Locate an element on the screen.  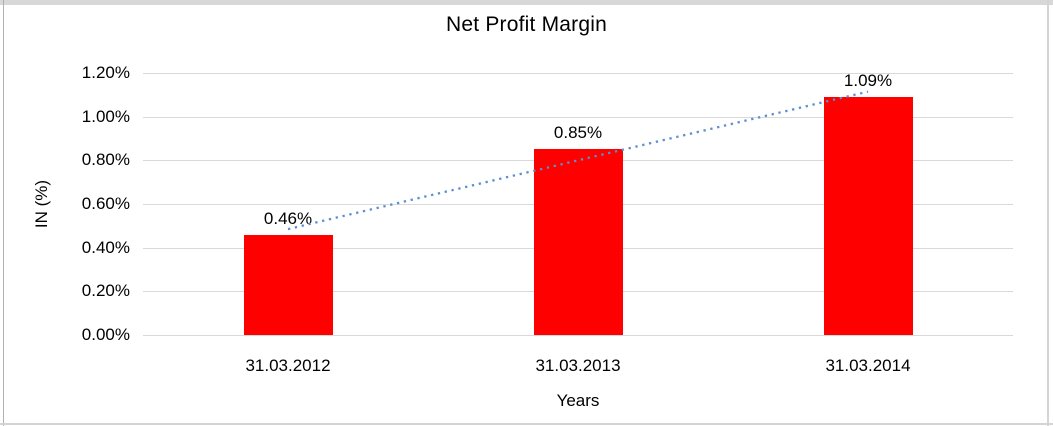
x-axis-tick-label: 31.03.2014 is located at coordinates (868, 365).